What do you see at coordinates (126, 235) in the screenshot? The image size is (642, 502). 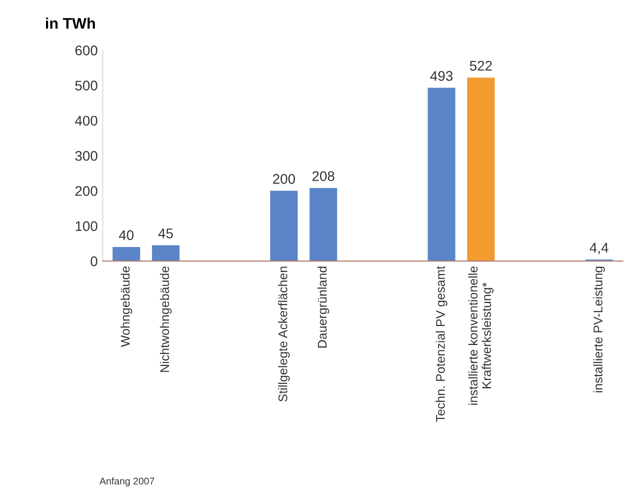 I see `data-label: 40` at bounding box center [126, 235].